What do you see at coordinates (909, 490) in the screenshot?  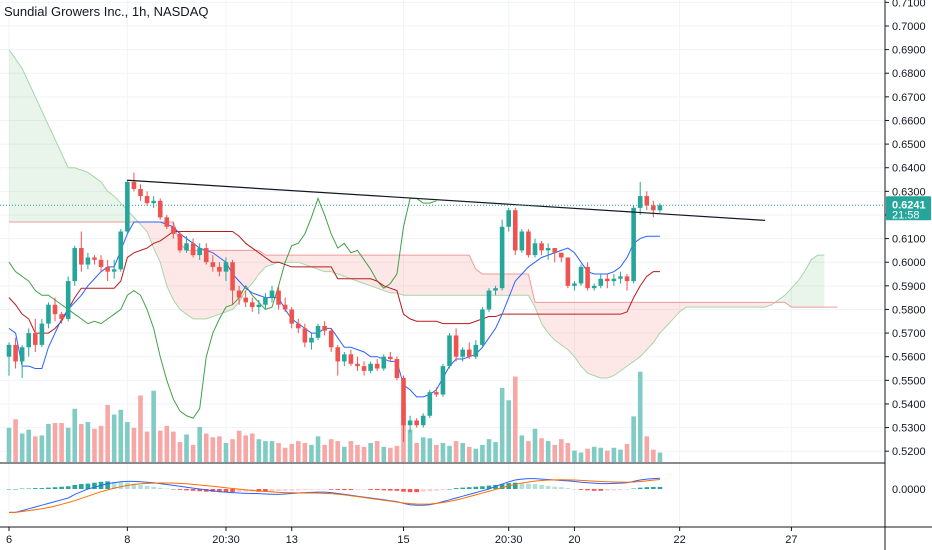 I see `macd-zero-label: 0.0000` at bounding box center [909, 490].